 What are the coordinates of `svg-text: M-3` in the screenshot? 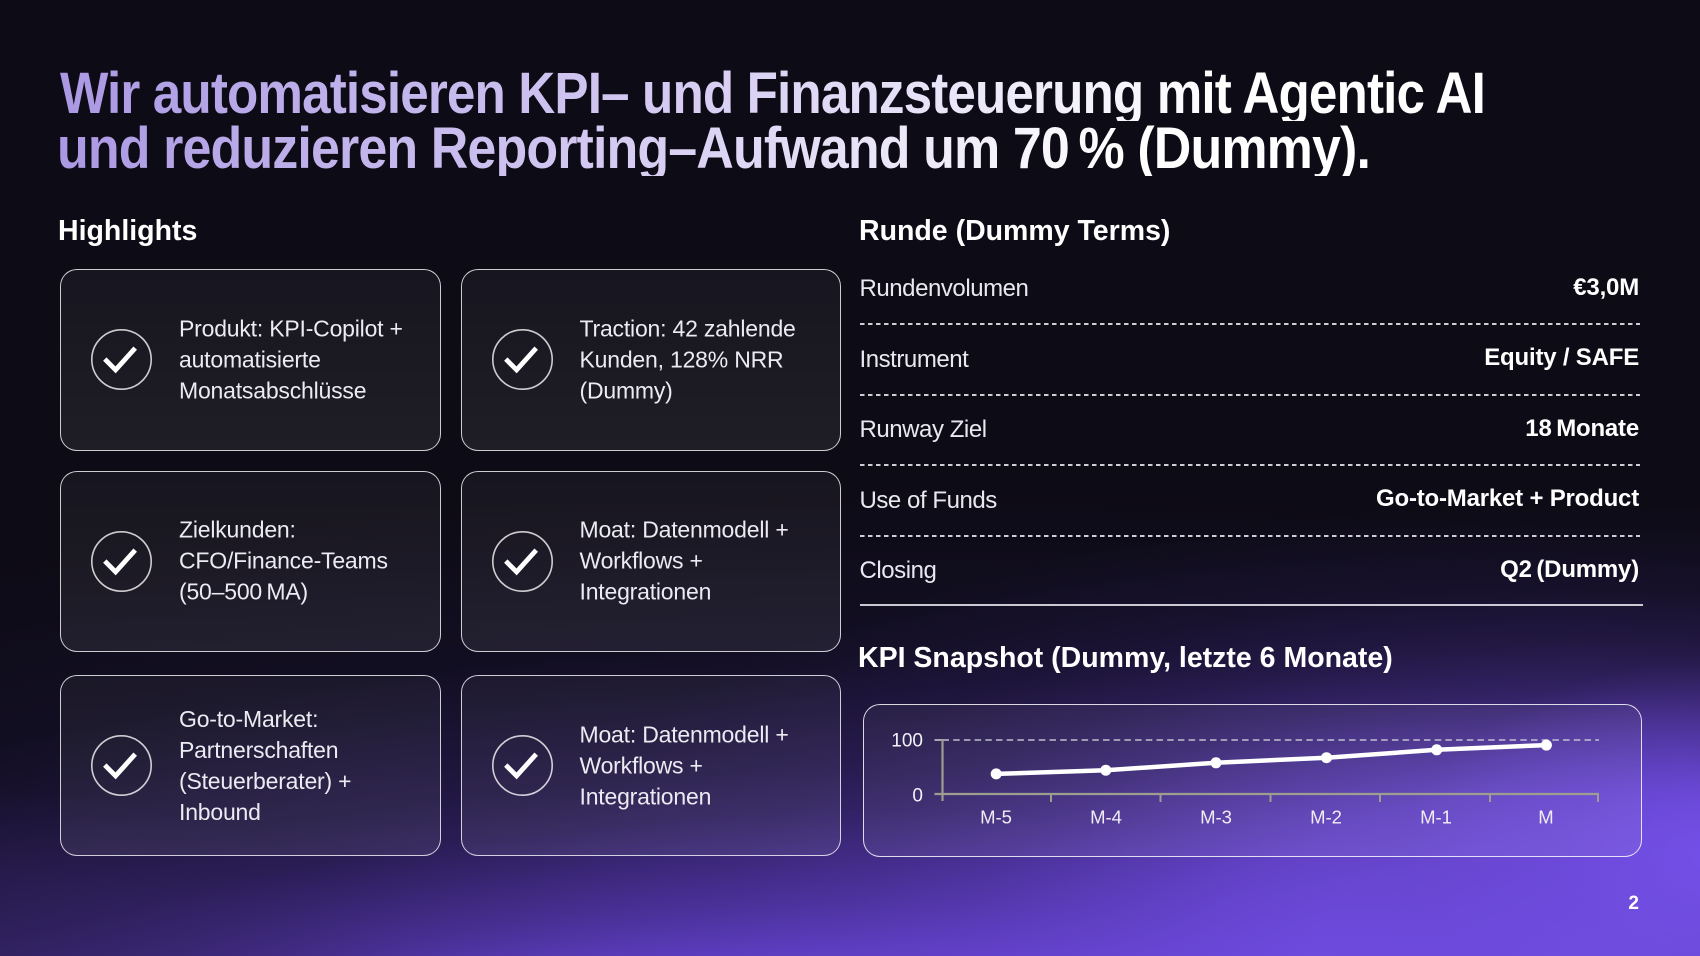 It's located at (1216, 816).